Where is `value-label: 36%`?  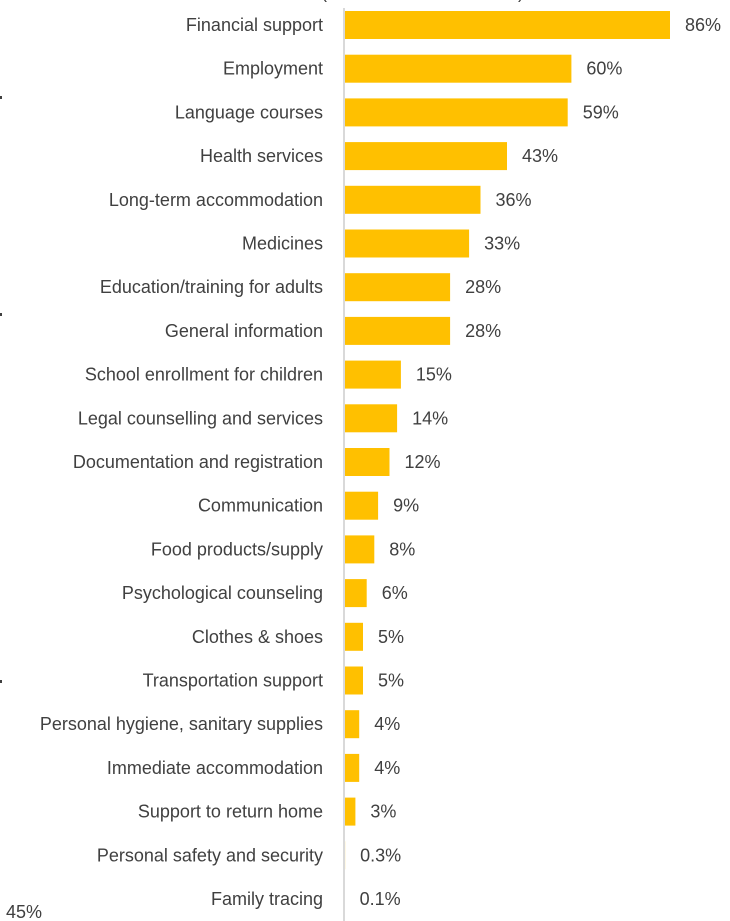 value-label: 36% is located at coordinates (514, 200).